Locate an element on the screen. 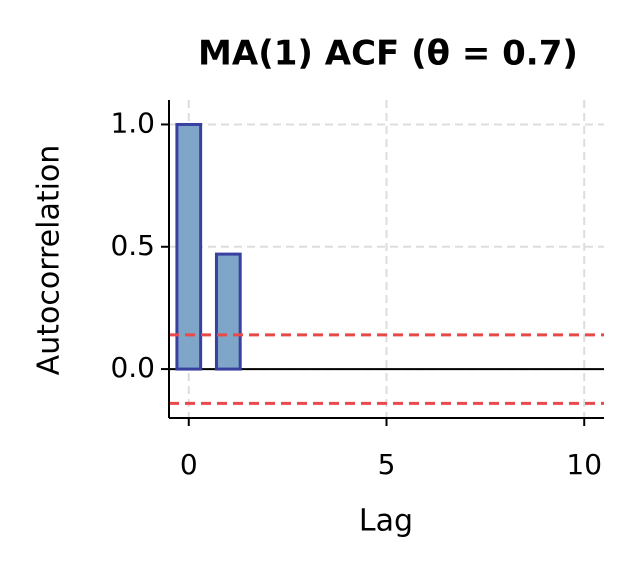 The width and height of the screenshot is (635, 574). y-axis-label: Autocorrelation is located at coordinates (49, 260).